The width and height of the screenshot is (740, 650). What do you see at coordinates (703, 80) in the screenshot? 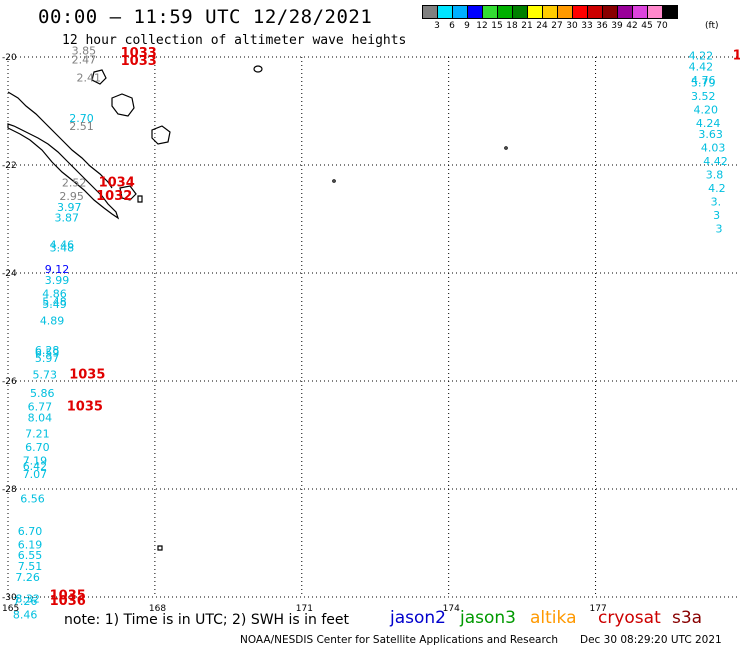
I see `wave-height-value: 4.76` at bounding box center [703, 80].